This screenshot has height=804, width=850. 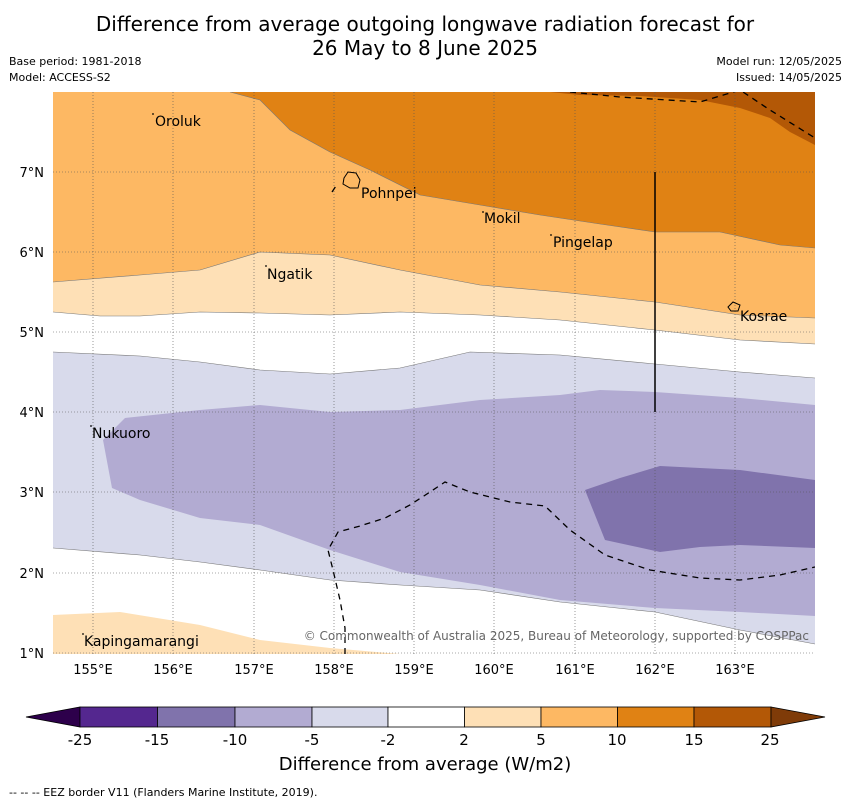 I want to click on latitude-labels: 7°N 6°N 5°N 4°N 3°N 2°N 1°N, so click(x=32, y=414).